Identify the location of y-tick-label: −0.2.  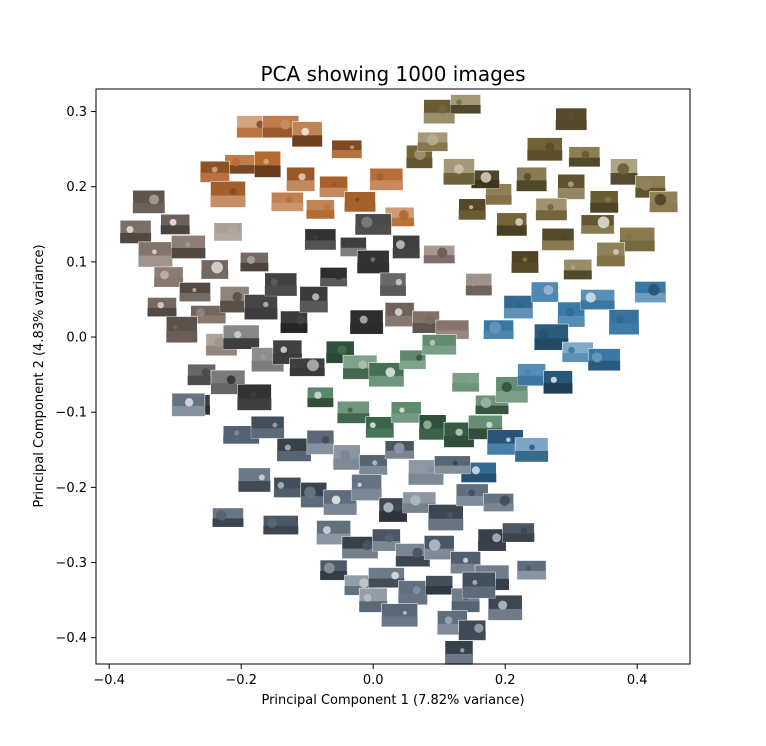
(71, 488).